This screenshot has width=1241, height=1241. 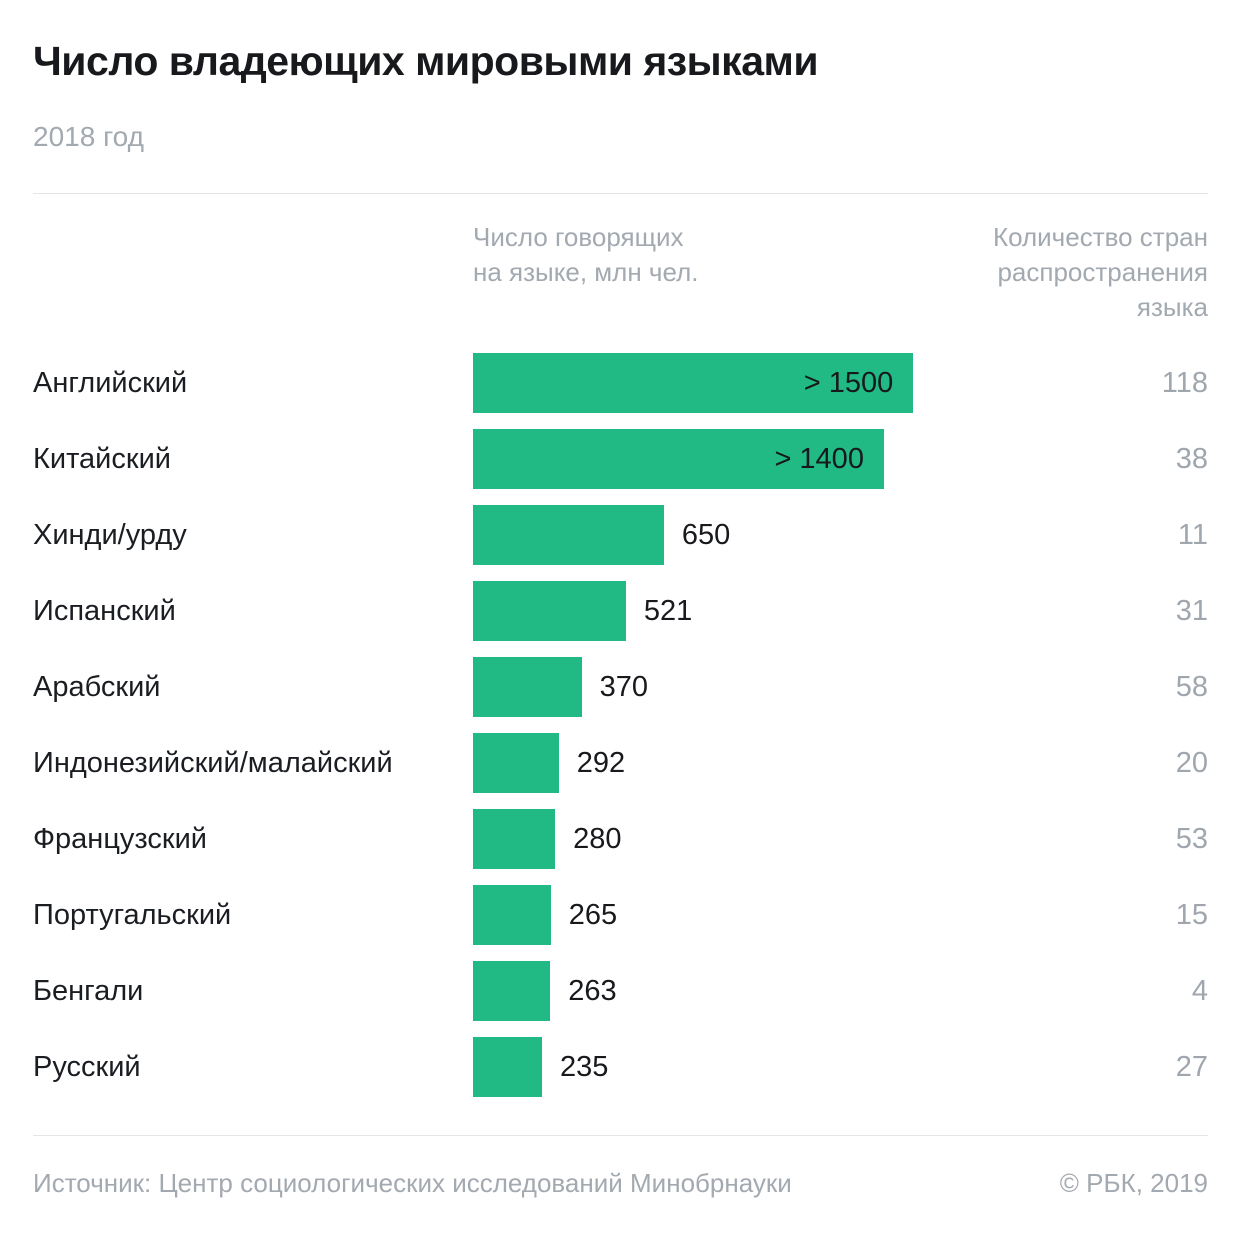 I want to click on speakers-bar: > 1500, so click(x=693, y=383).